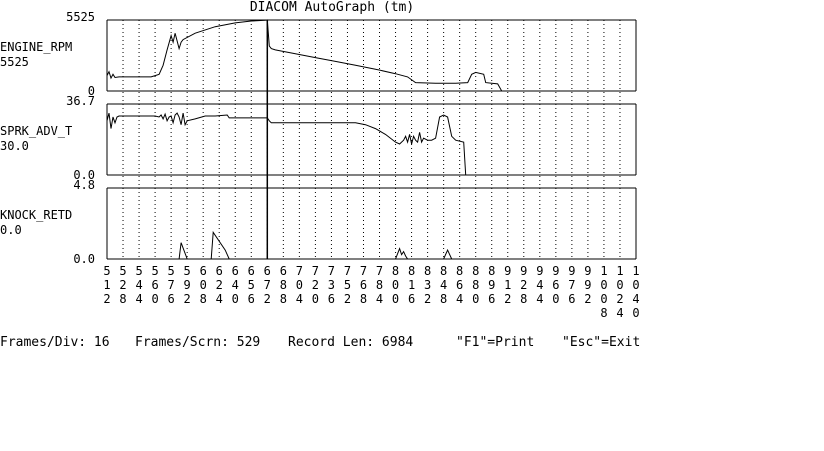  I want to click on panel-ymin-label: 0, so click(91, 91).